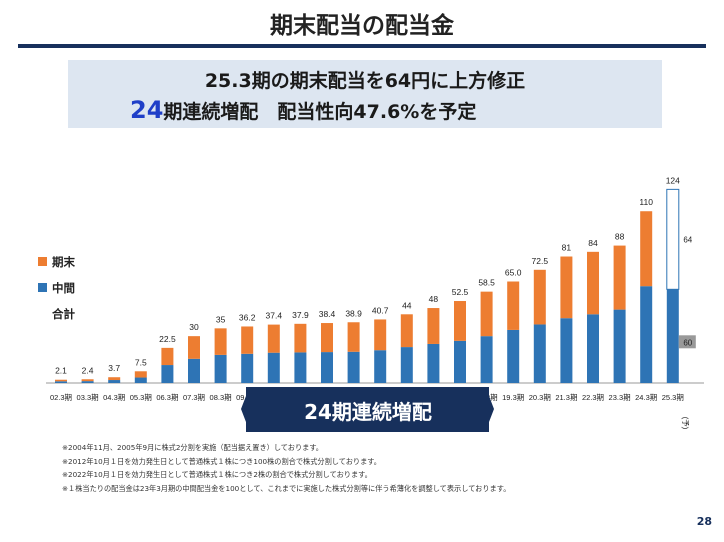 This screenshot has width=724, height=542. I want to click on total-label: 35, so click(221, 319).